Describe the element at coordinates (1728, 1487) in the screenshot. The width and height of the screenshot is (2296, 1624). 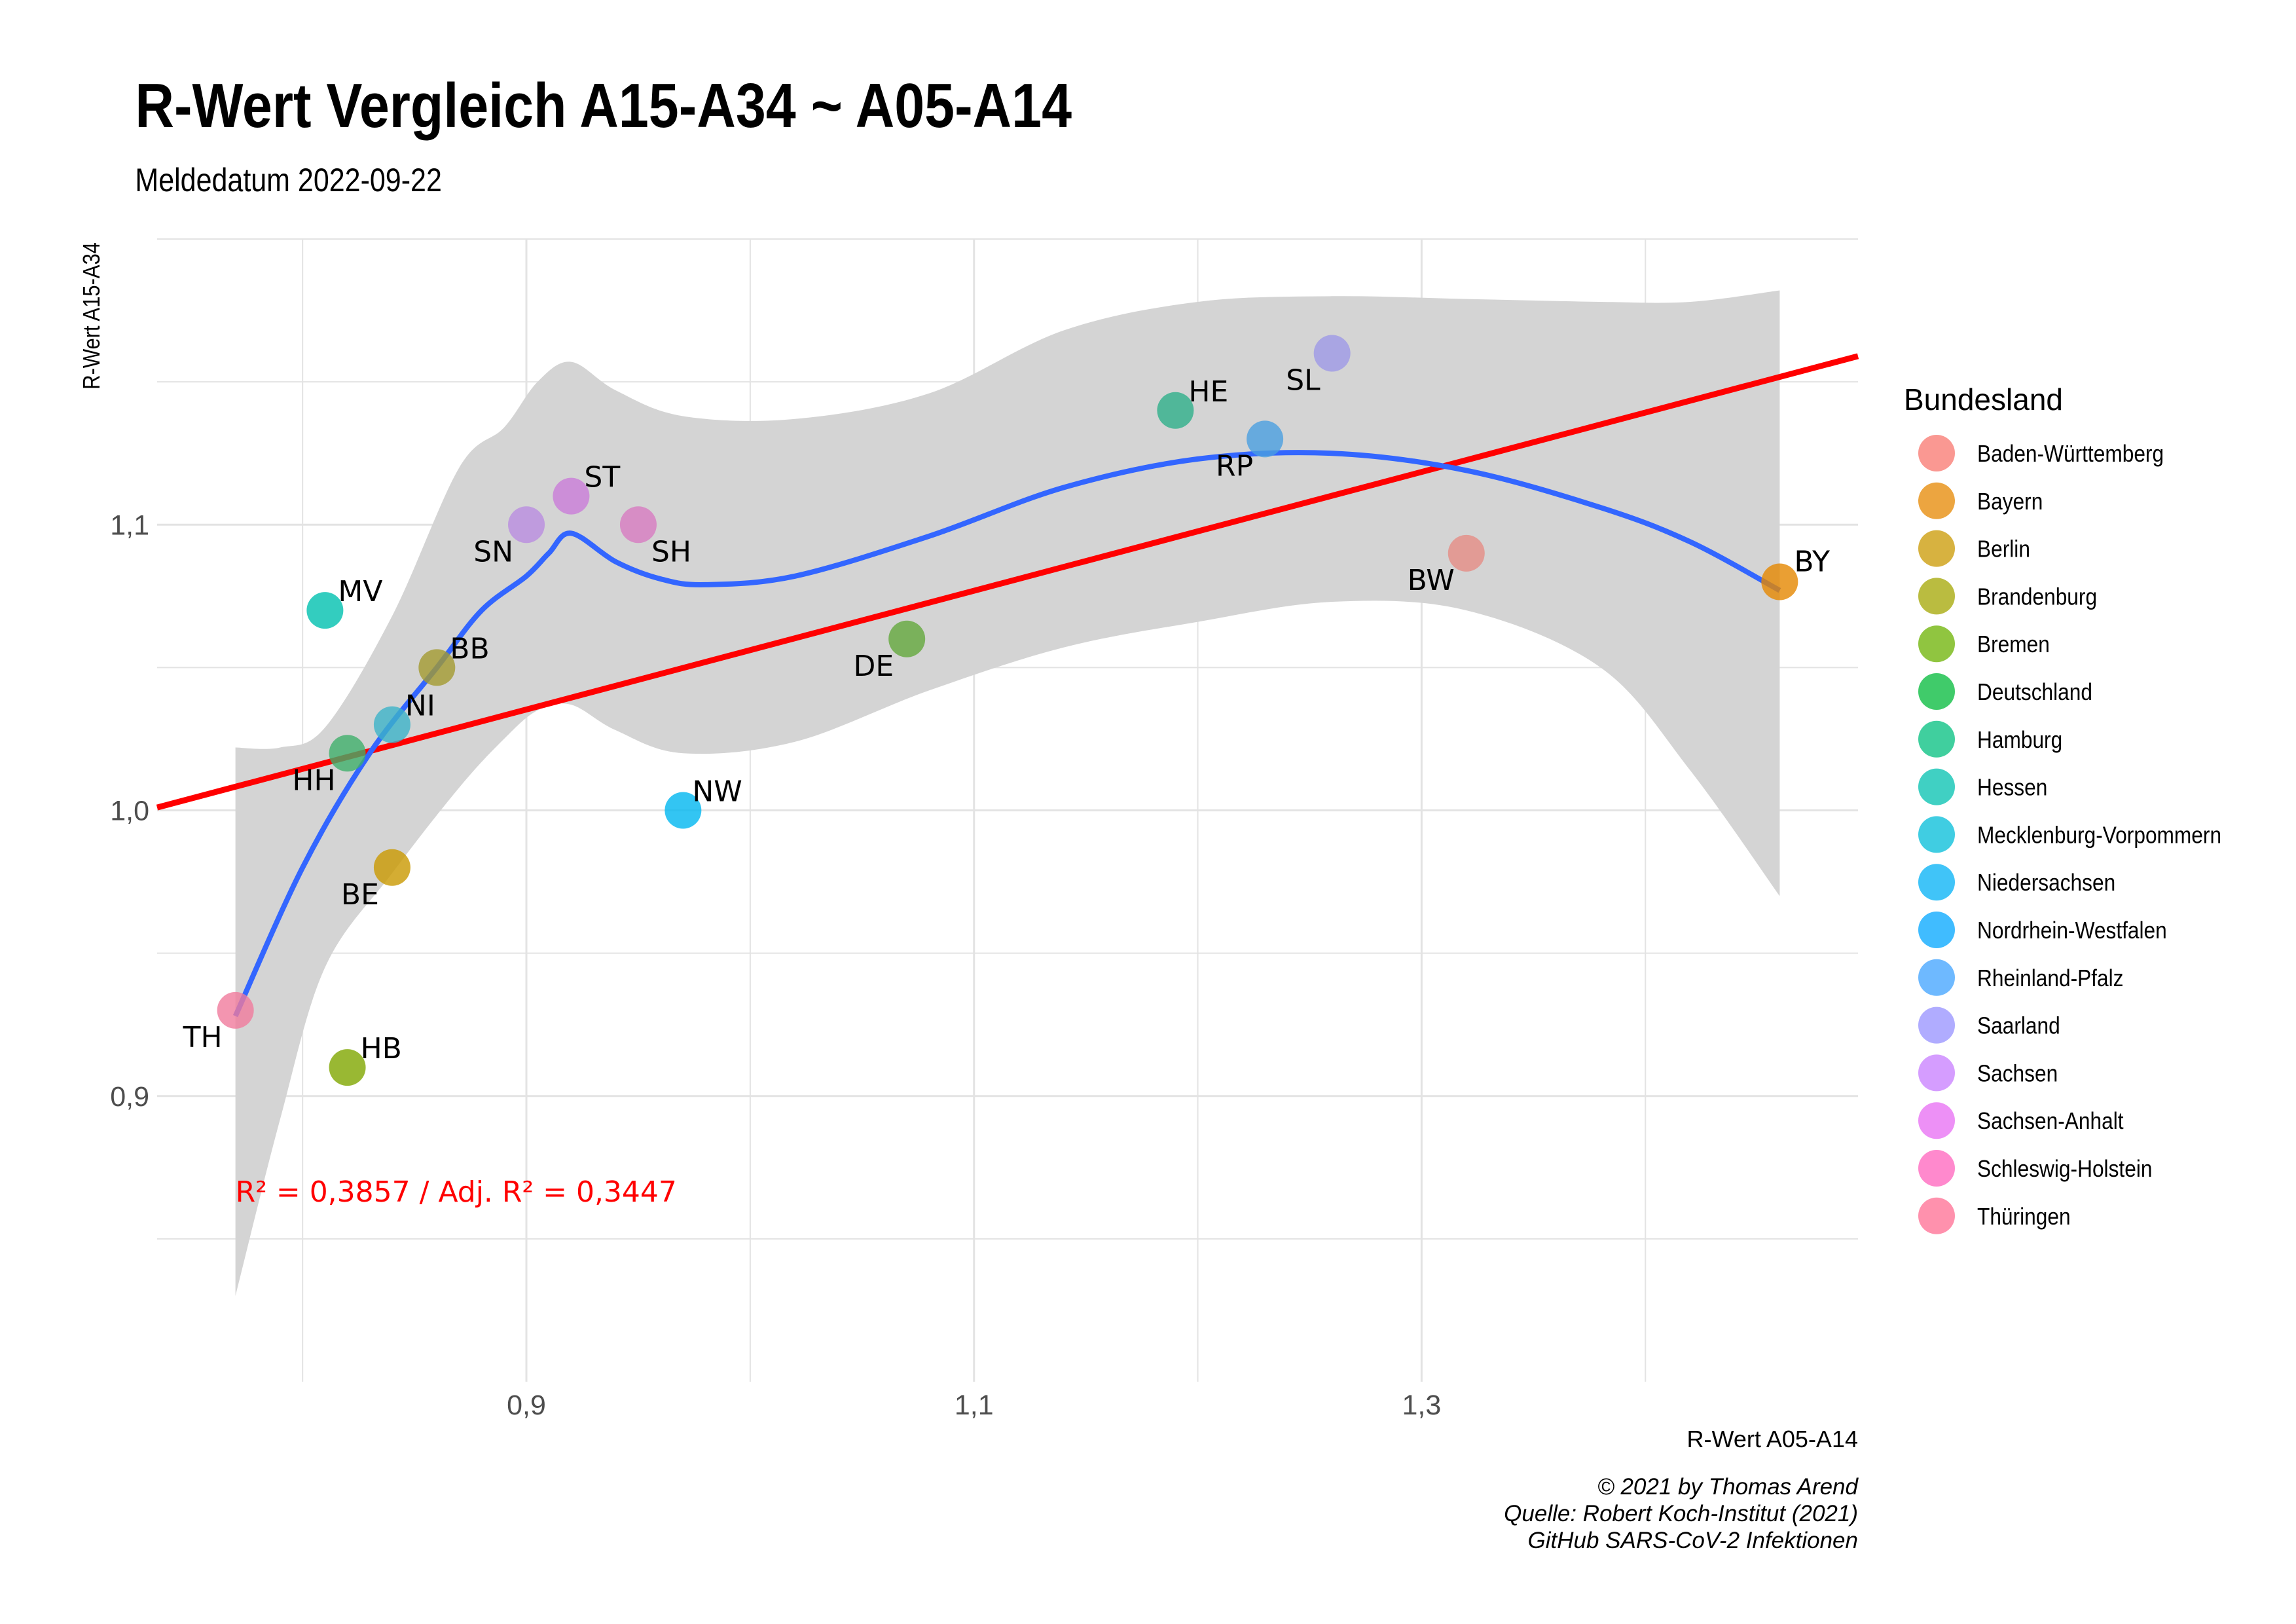
I see `caption-line-1: © 2021 by Thomas Arend` at that location.